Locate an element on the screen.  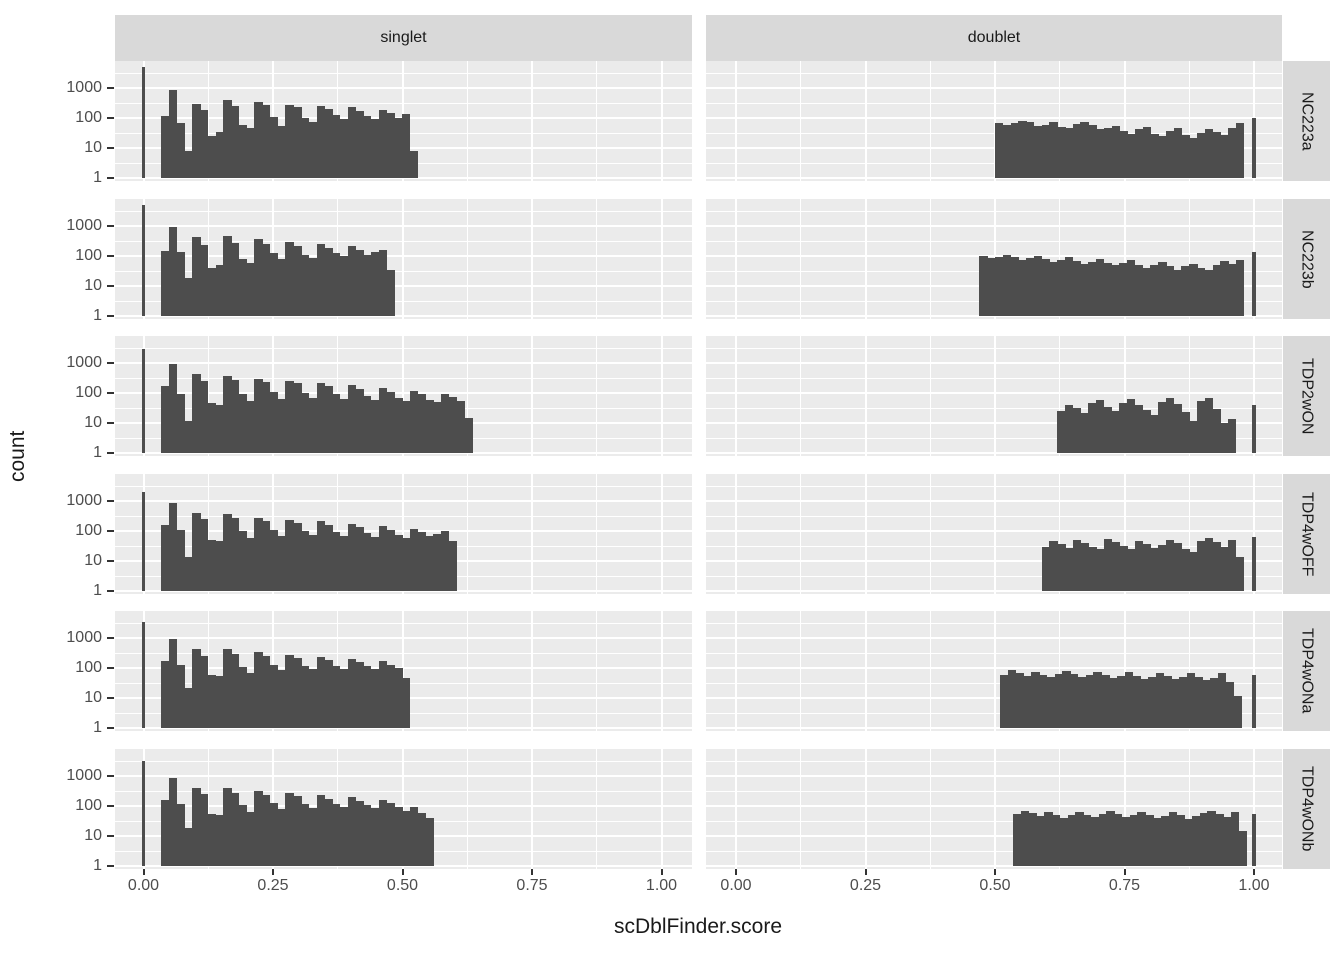
facet-strip-row-5-label: TDP4wONa is located at coordinates (1307, 671).